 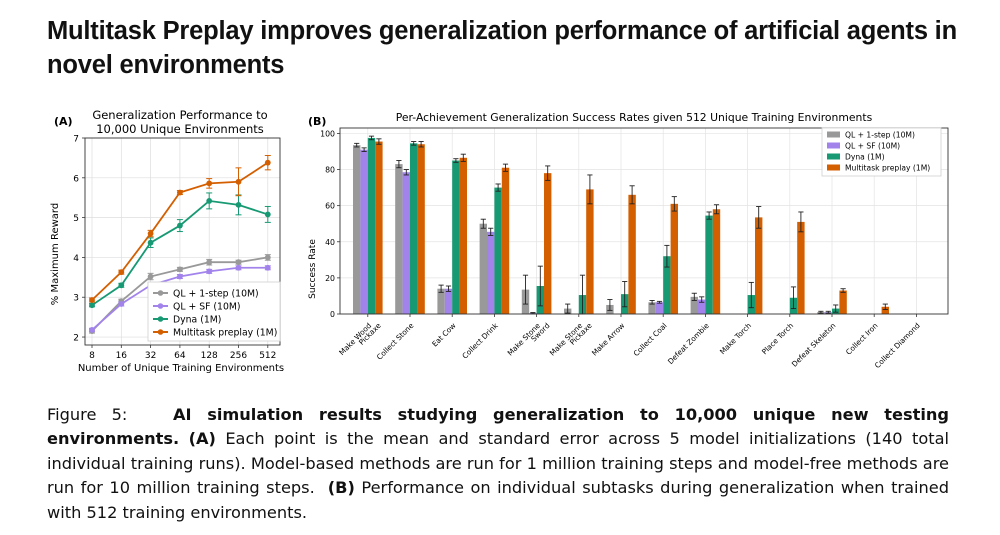 What do you see at coordinates (160, 306) in the screenshot?
I see `legend-marker-sf` at bounding box center [160, 306].